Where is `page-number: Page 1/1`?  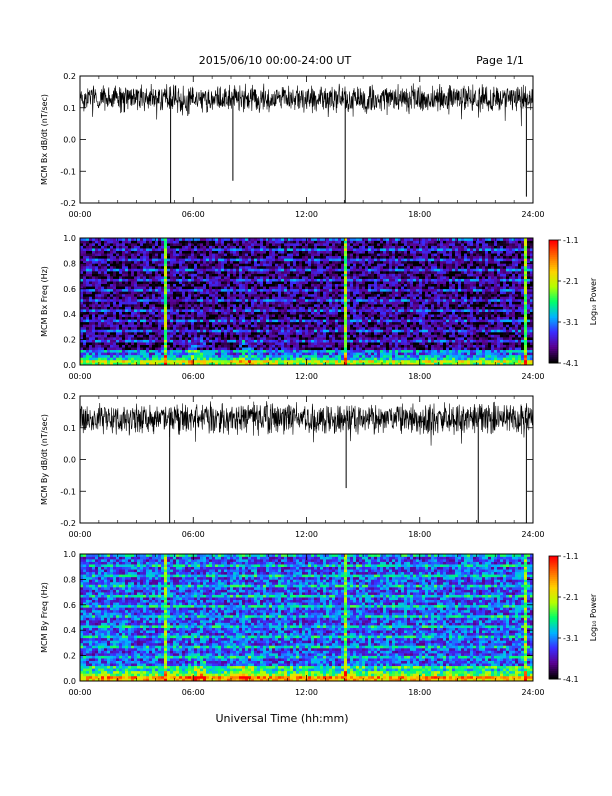 page-number: Page 1/1 is located at coordinates (500, 60).